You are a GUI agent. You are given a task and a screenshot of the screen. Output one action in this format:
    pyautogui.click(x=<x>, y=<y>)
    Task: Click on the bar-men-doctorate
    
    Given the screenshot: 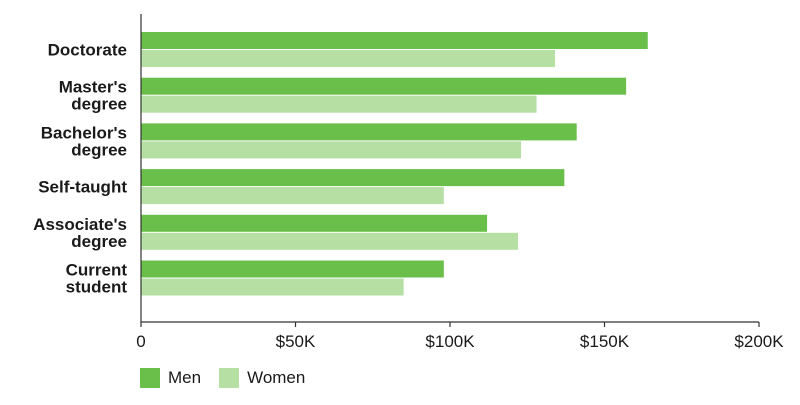 What is the action you would take?
    pyautogui.click(x=394, y=40)
    